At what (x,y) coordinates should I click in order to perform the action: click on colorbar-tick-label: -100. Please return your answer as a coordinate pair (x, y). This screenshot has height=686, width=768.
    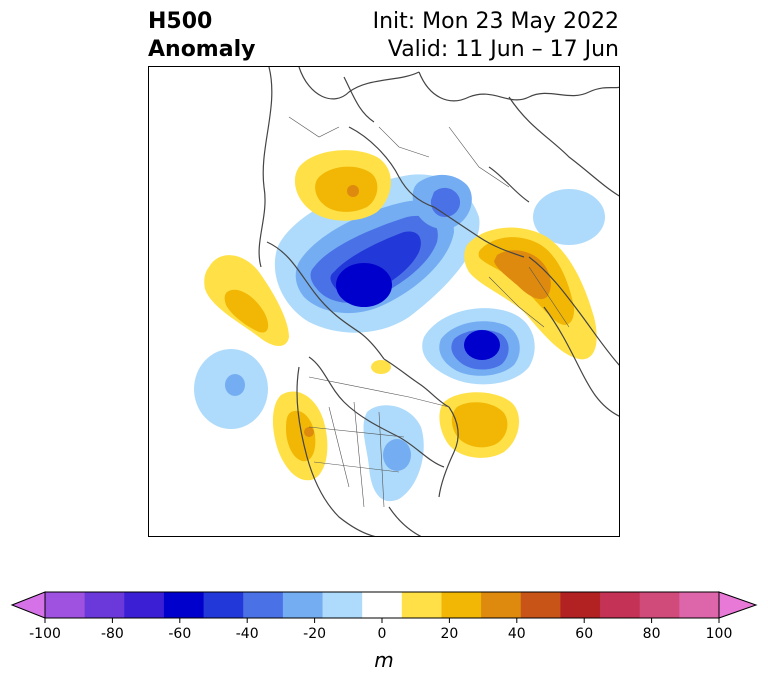
    Looking at the image, I should click on (45, 634).